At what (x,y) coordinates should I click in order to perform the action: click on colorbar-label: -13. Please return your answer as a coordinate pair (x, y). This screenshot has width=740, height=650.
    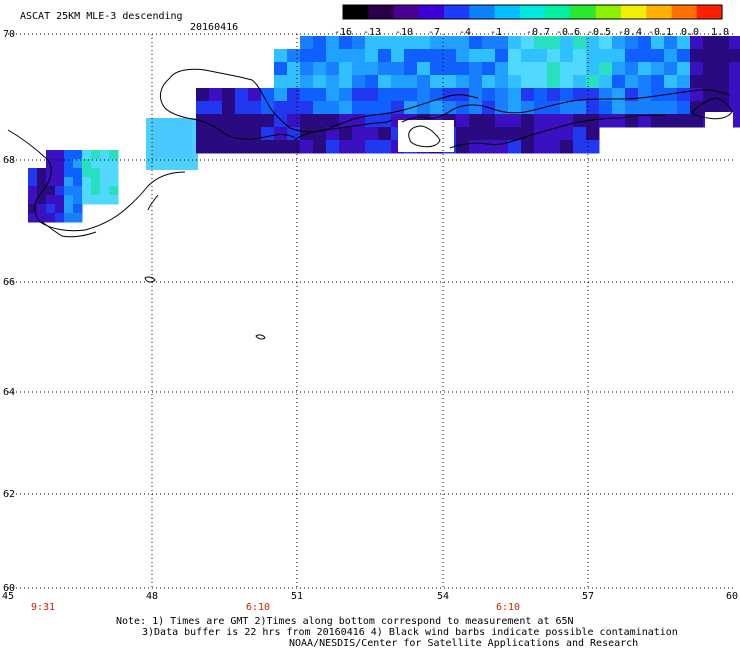
    Looking at the image, I should click on (372, 32).